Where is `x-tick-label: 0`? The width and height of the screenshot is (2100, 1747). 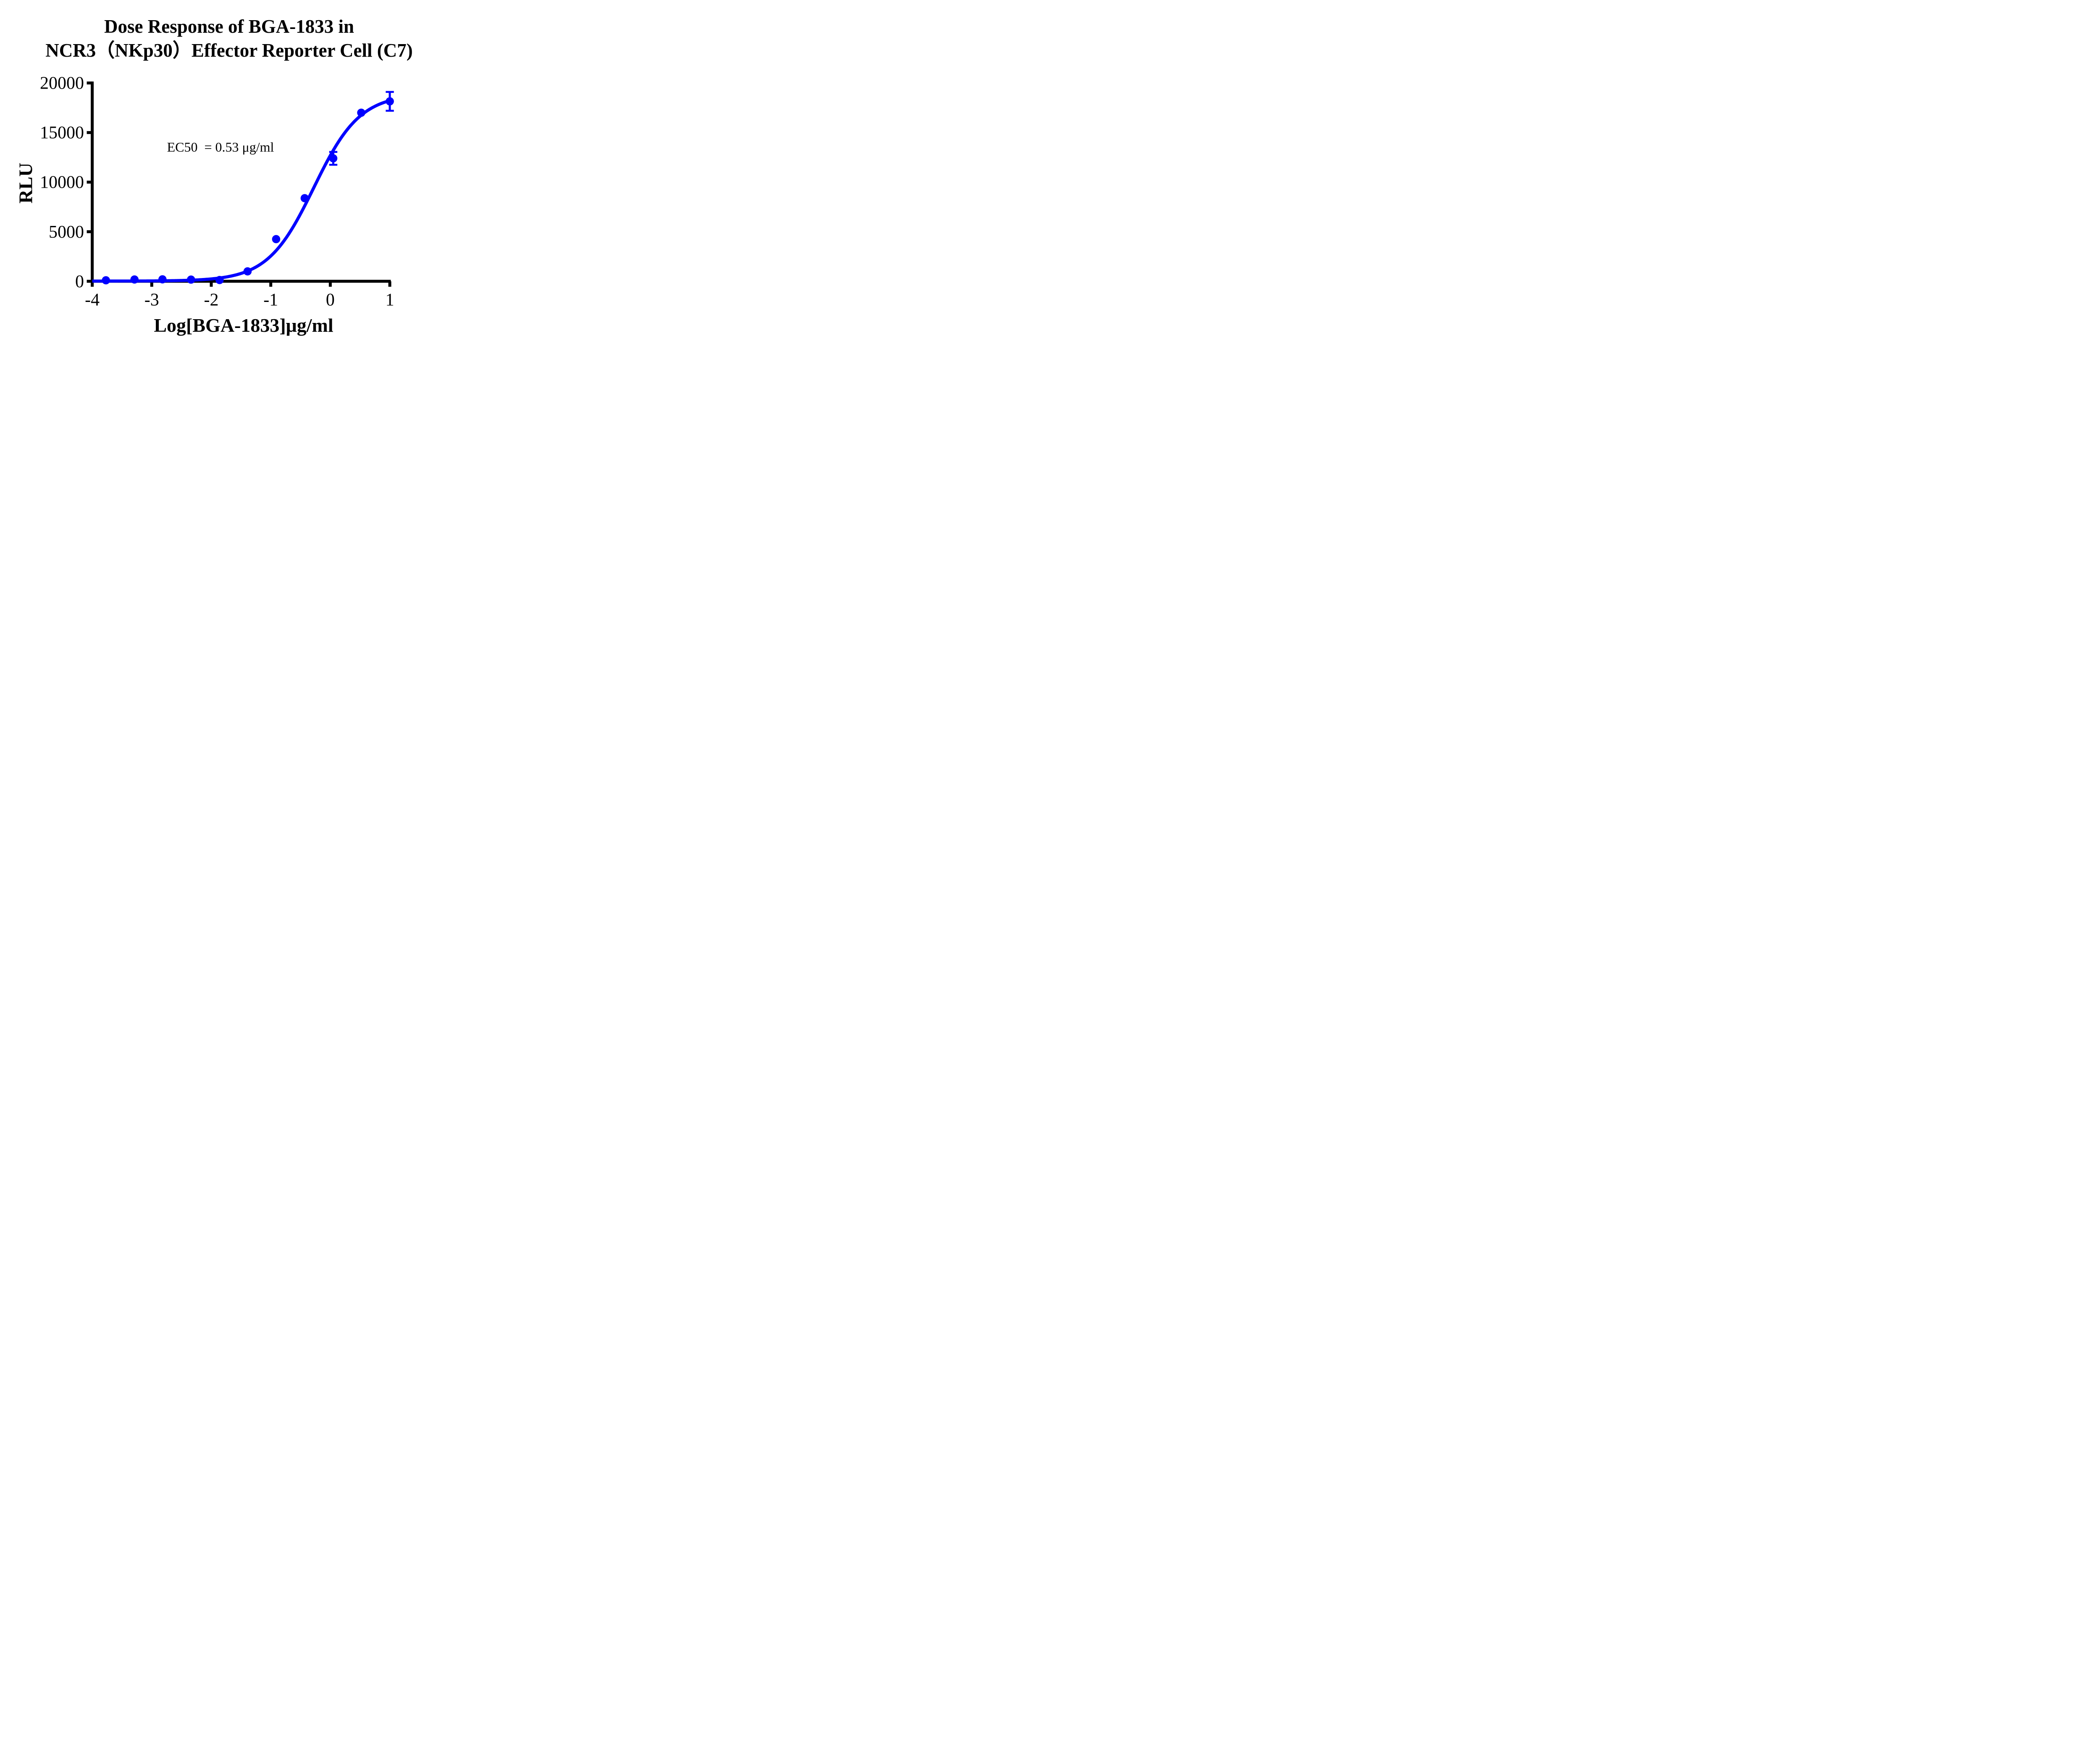
x-tick-label: 0 is located at coordinates (330, 300).